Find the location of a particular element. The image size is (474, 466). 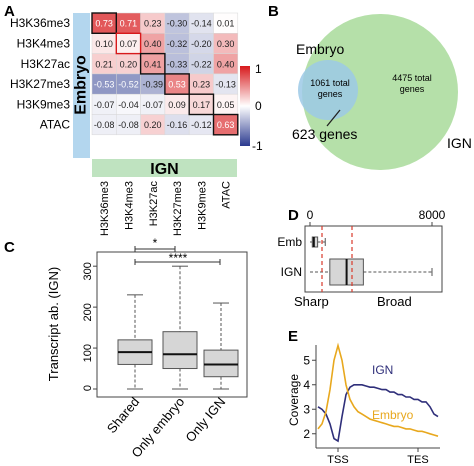

series-ign-line is located at coordinates (378, 413).